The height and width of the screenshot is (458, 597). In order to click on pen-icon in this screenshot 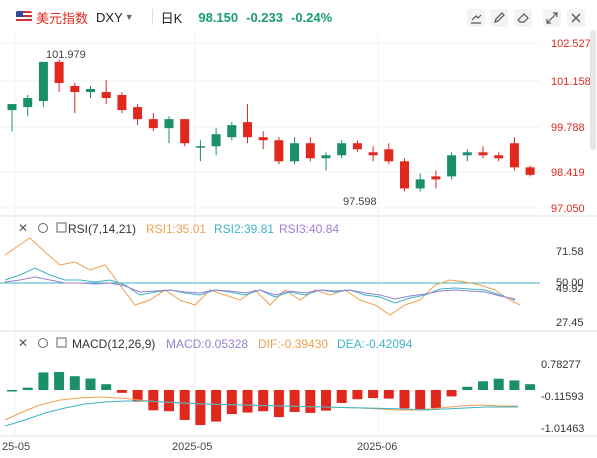, I will do `click(499, 18)`.